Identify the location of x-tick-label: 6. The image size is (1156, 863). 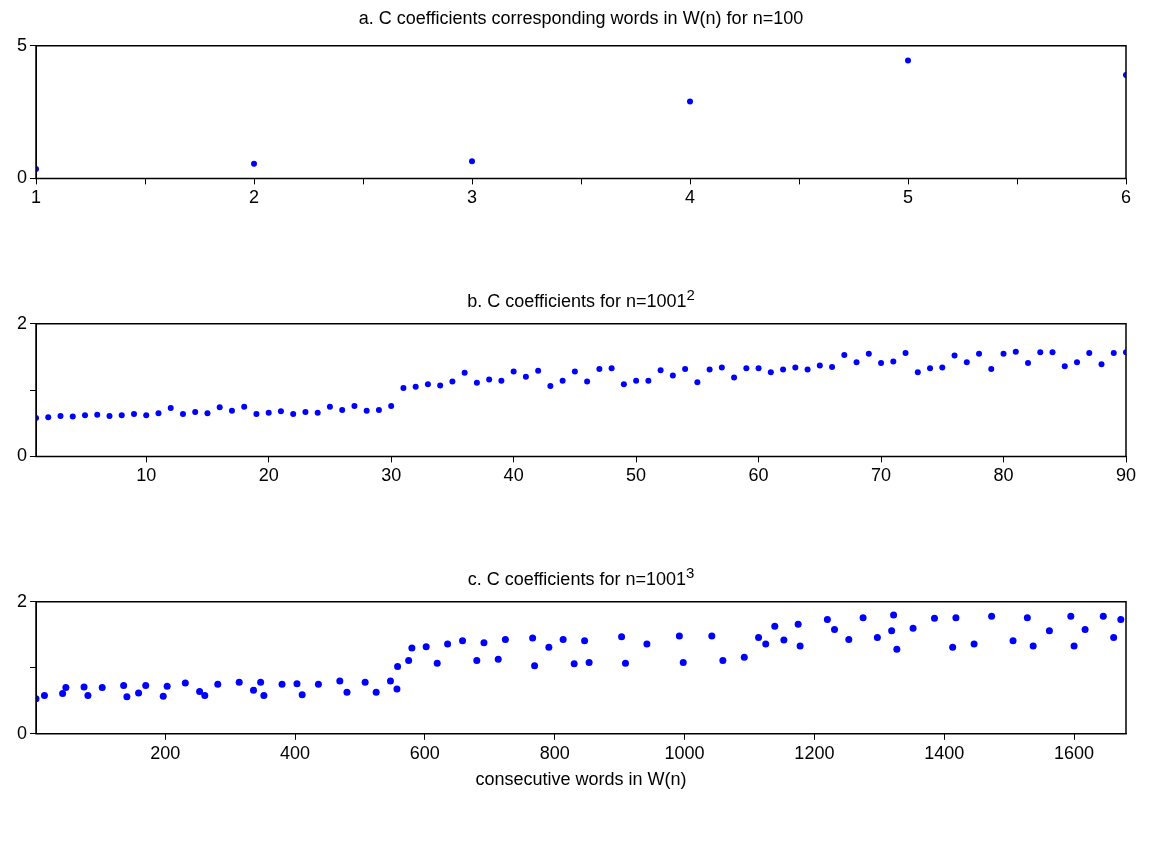
(1126, 197).